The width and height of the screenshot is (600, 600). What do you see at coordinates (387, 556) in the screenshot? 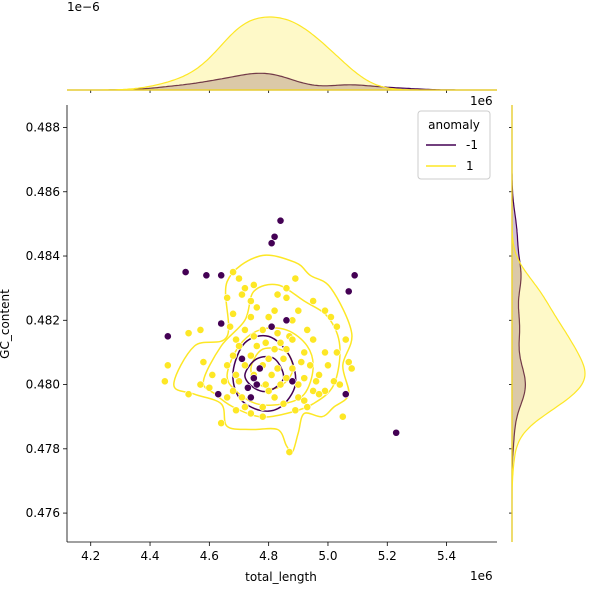
I see `x-tick-label: 5.2` at bounding box center [387, 556].